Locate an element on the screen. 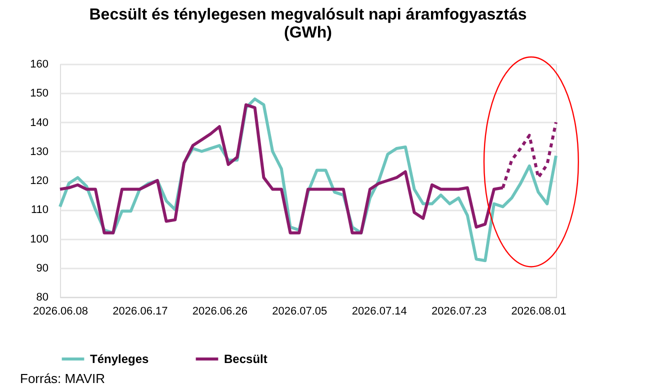 Image resolution: width=655 pixels, height=392 pixels. x-tick-label: 2026.07.14 is located at coordinates (379, 312).